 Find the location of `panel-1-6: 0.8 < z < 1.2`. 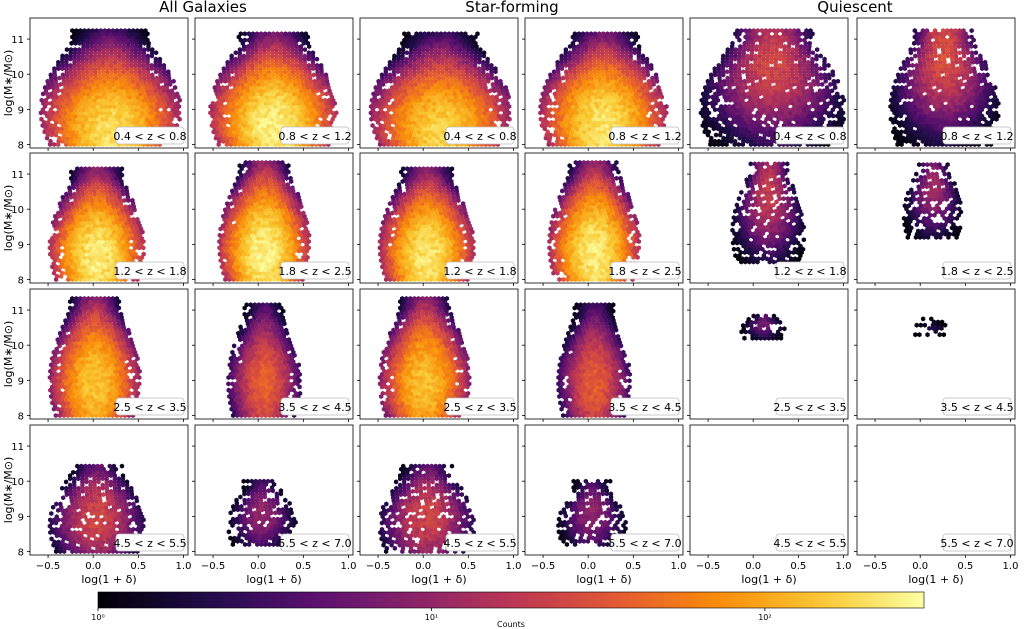

panel-1-6: 0.8 < z < 1.2 is located at coordinates (935, 84).